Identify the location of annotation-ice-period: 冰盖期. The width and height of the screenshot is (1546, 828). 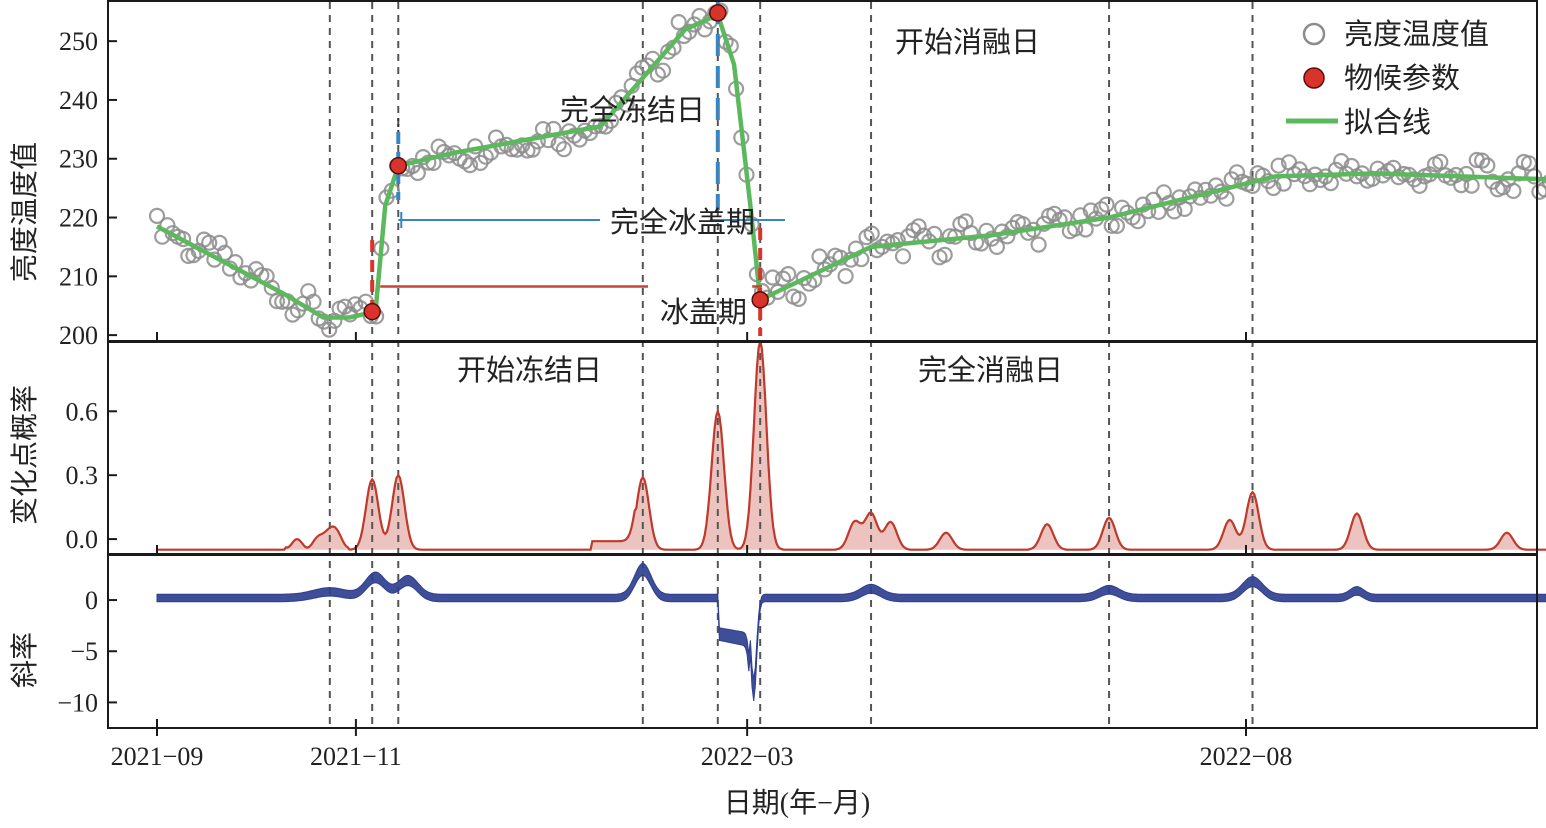
(703, 312).